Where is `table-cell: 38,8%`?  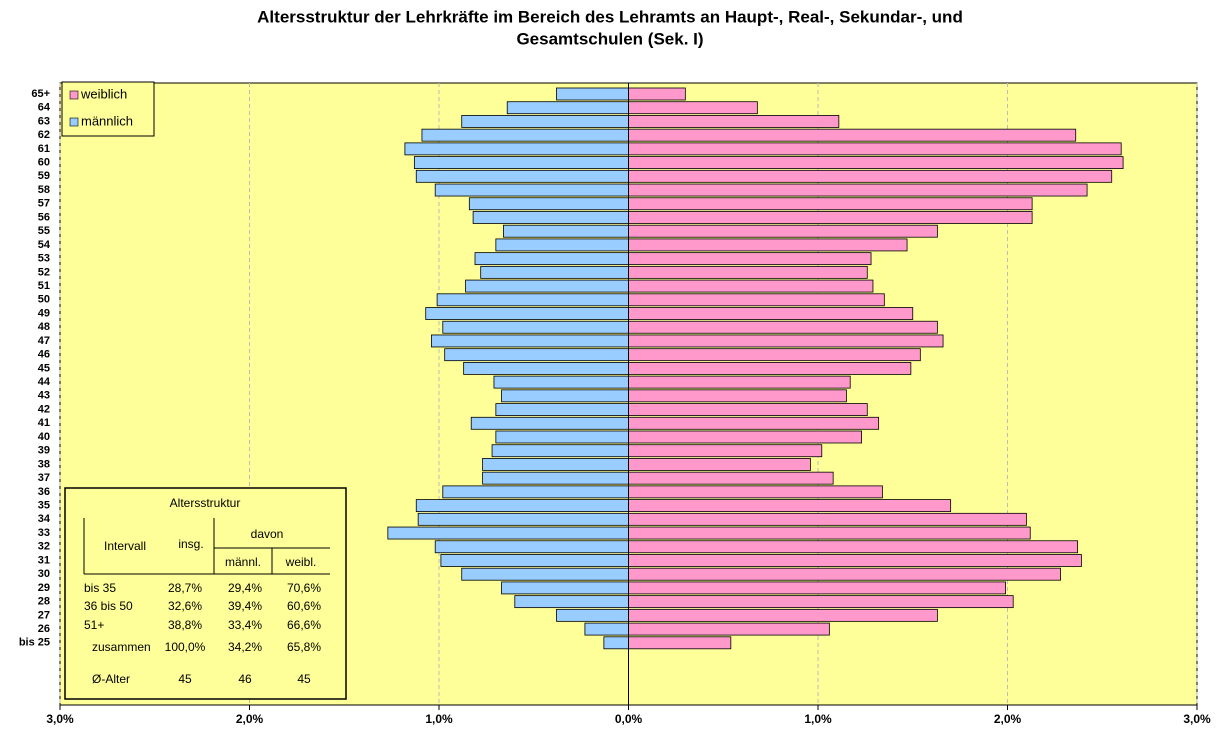 table-cell: 38,8% is located at coordinates (185, 625).